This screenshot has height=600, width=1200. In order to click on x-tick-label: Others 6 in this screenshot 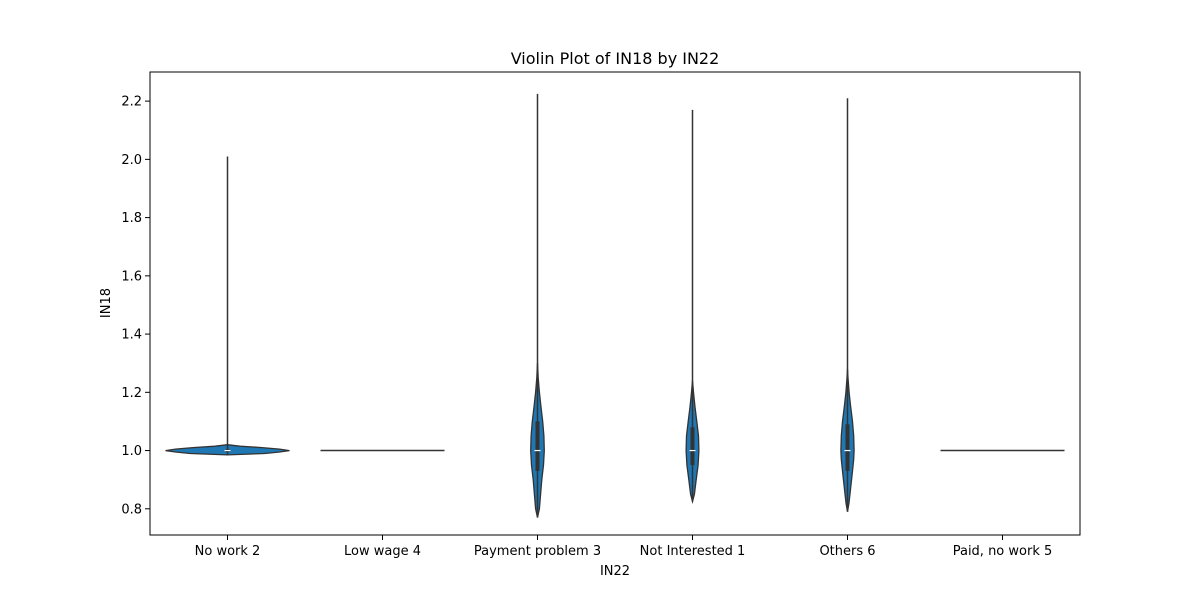, I will do `click(847, 551)`.